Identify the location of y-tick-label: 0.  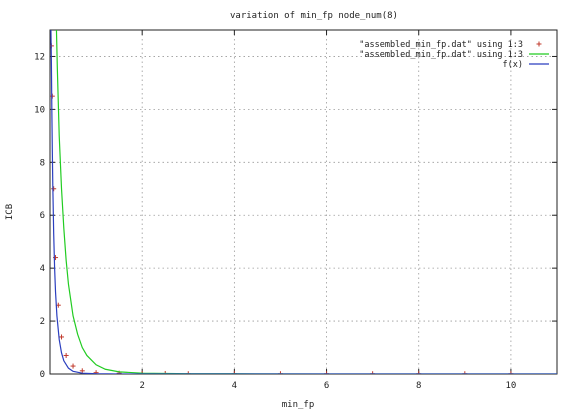
(42, 375).